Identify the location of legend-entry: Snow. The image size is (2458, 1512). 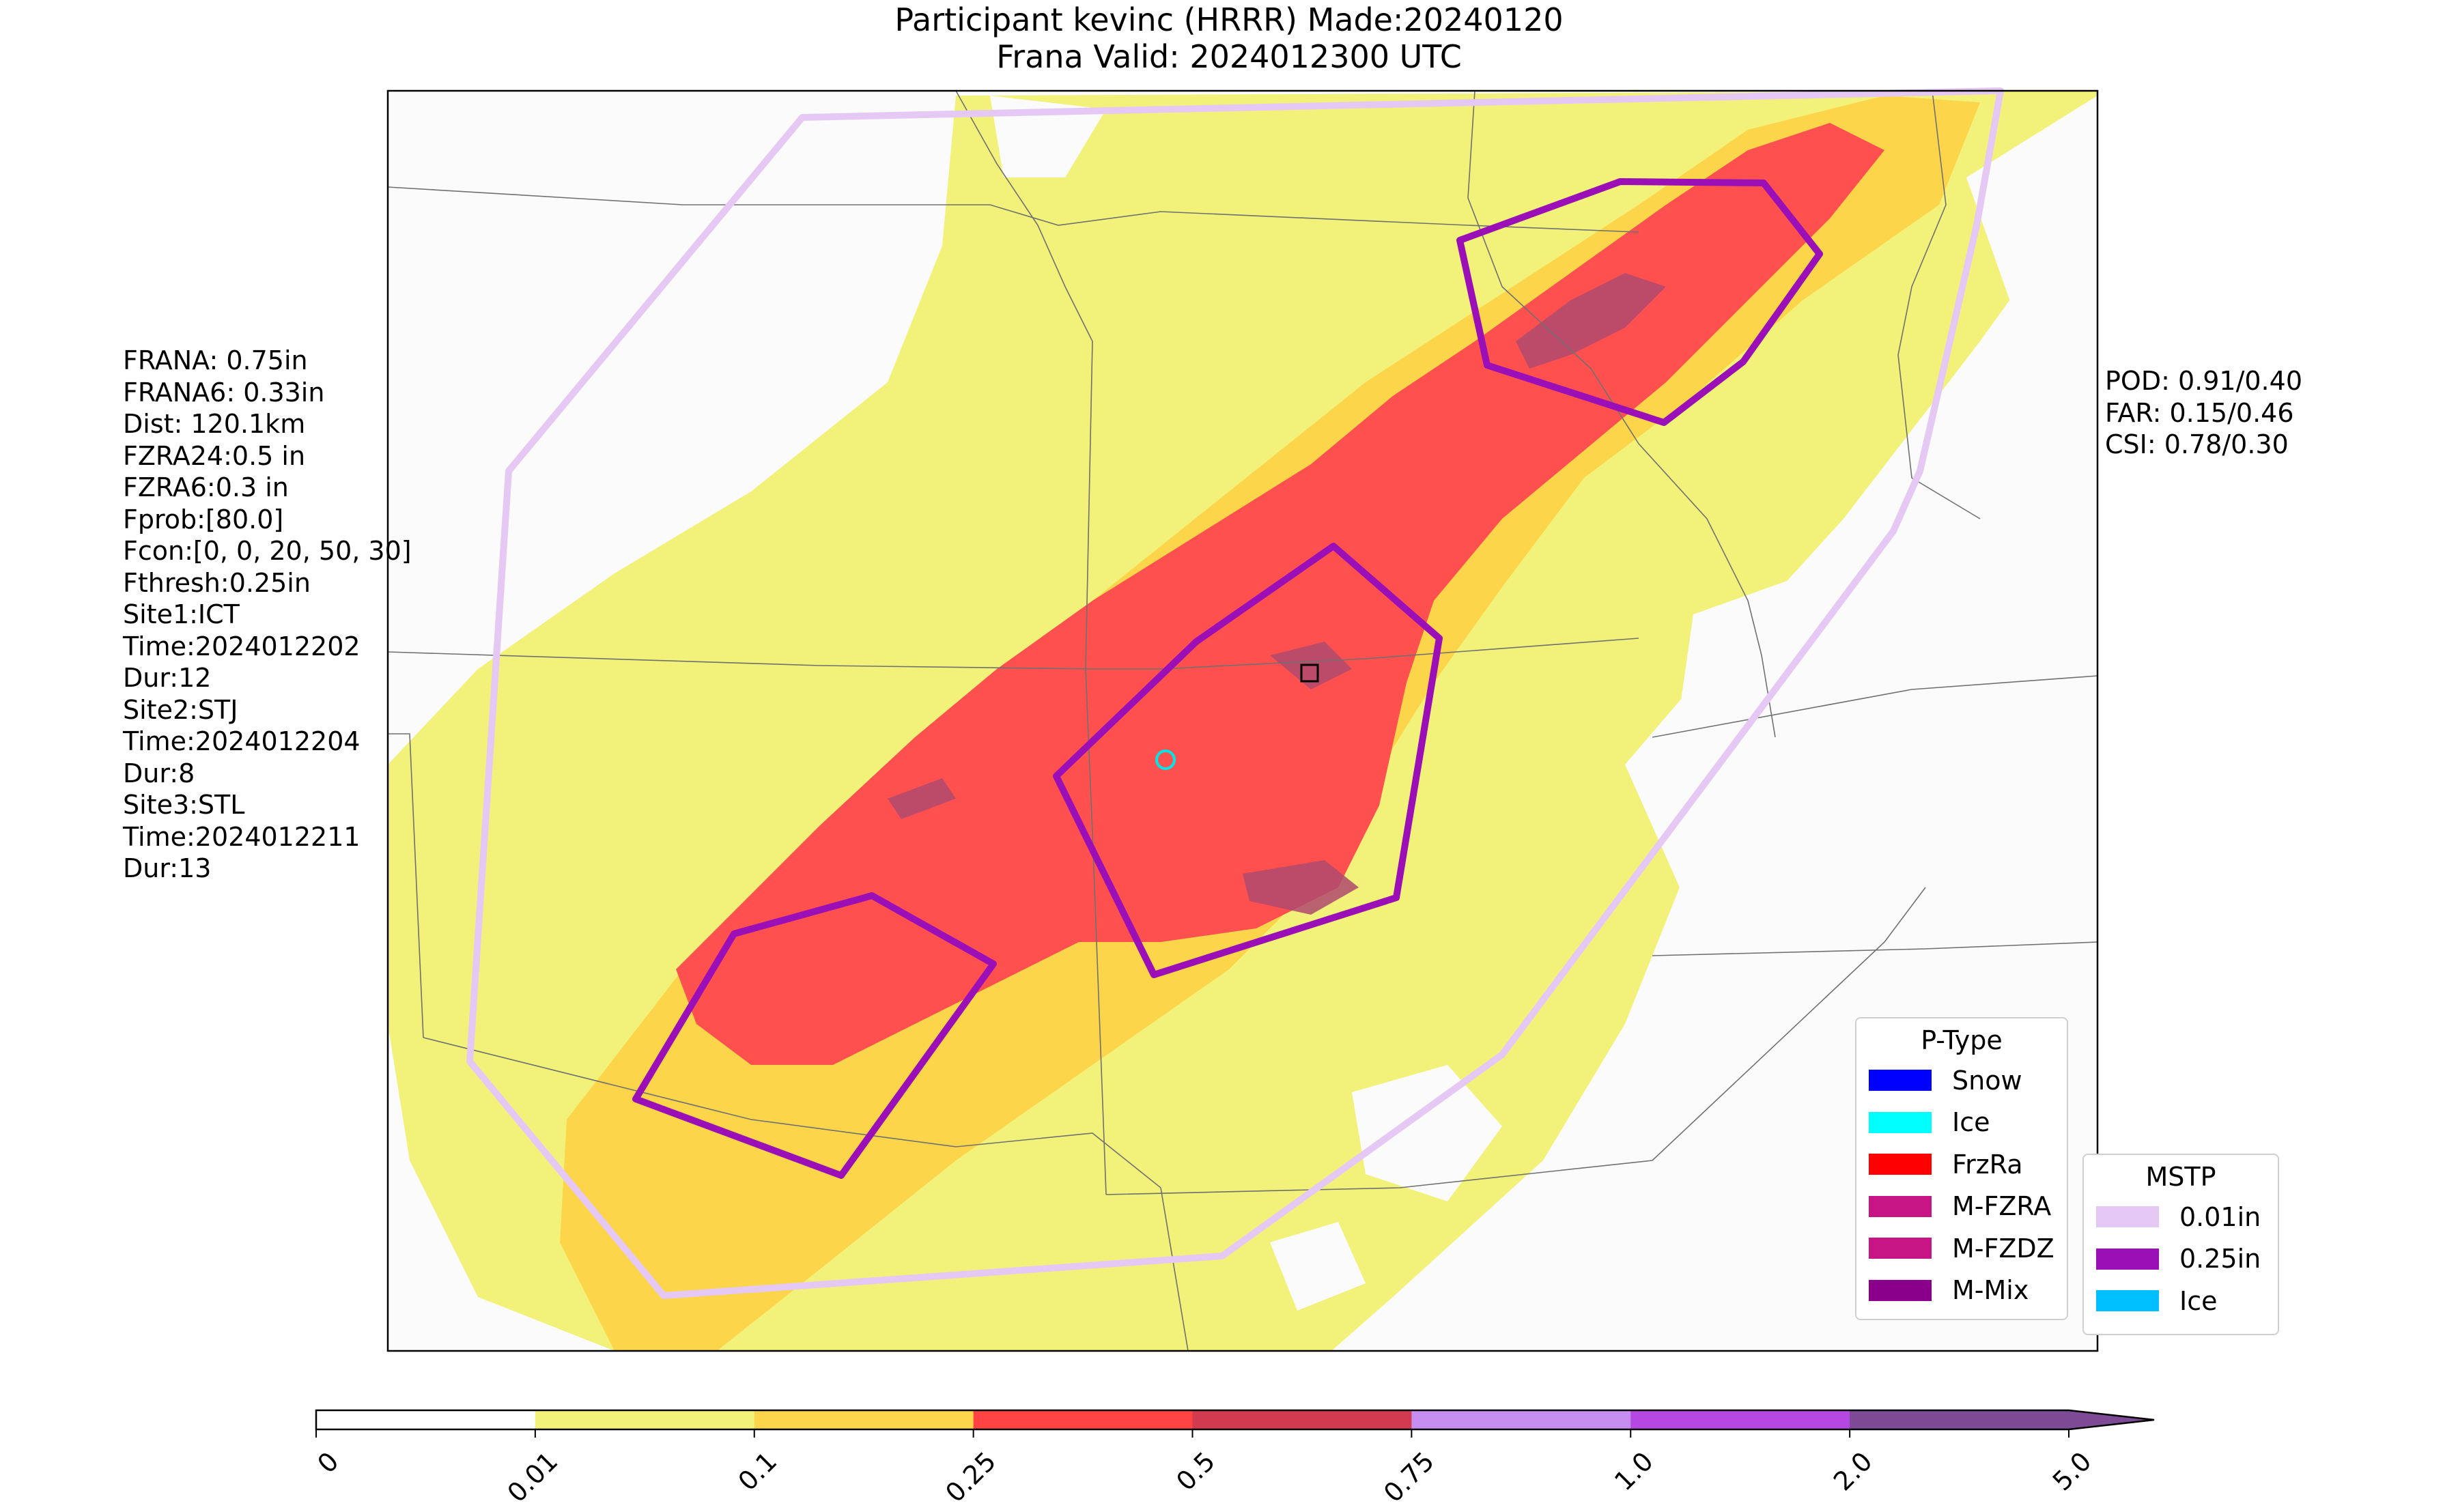
(1962, 1080).